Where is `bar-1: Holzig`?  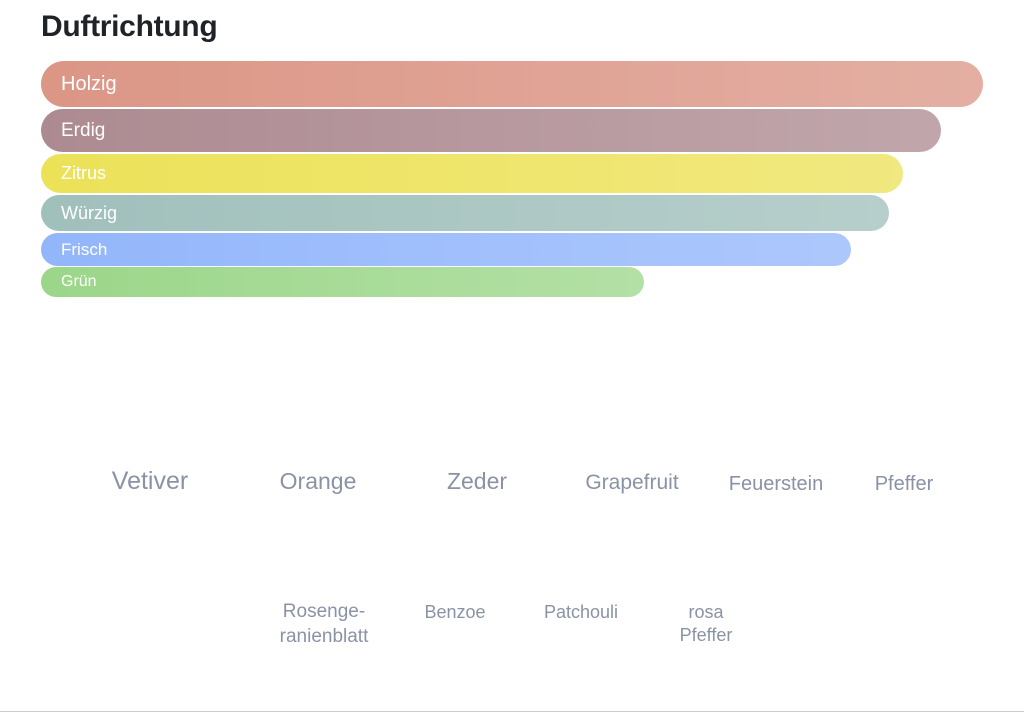
bar-1: Holzig is located at coordinates (512, 84).